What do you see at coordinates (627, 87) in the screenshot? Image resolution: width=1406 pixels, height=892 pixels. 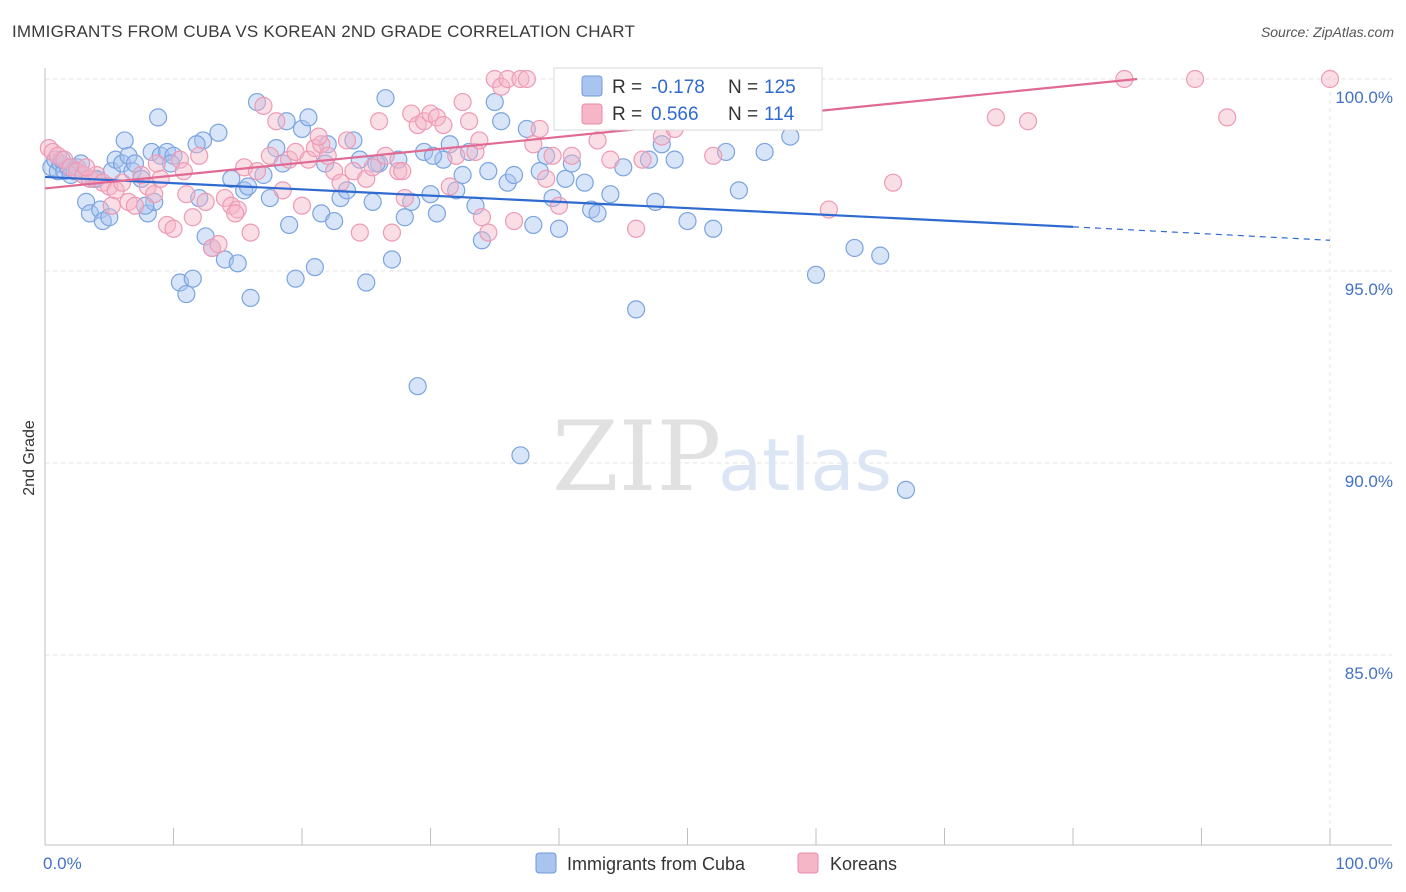 I see `legend-r-label-cuba: R =` at bounding box center [627, 87].